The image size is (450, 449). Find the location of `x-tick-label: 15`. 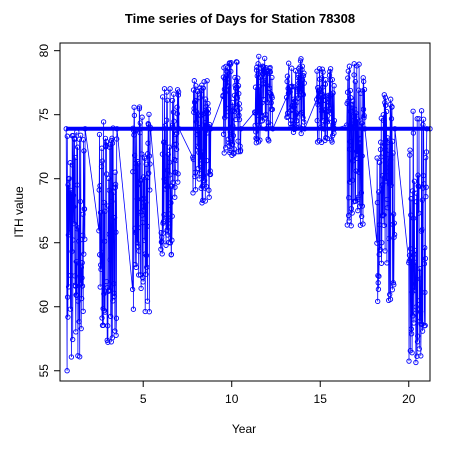

x-tick-label: 15 is located at coordinates (321, 399).